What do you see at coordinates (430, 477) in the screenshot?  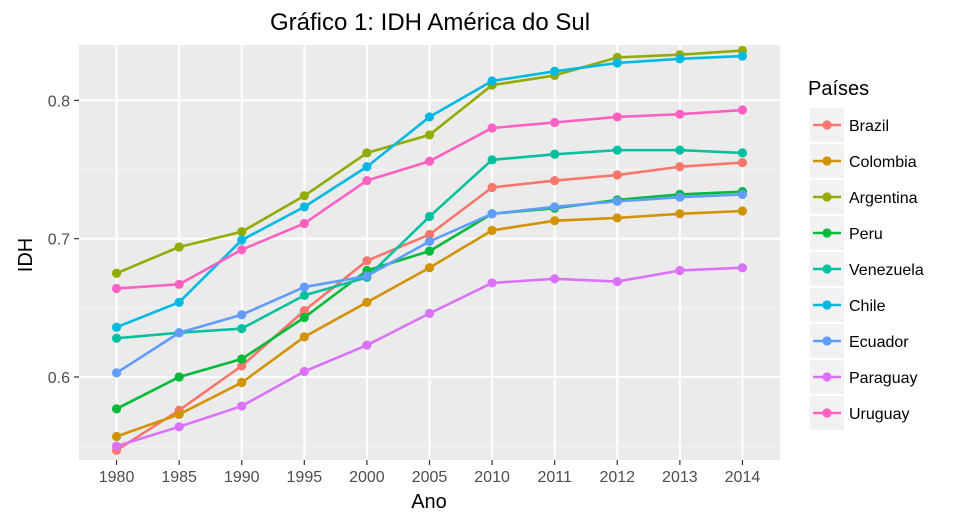 I see `x-tick-label: 2005` at bounding box center [430, 477].